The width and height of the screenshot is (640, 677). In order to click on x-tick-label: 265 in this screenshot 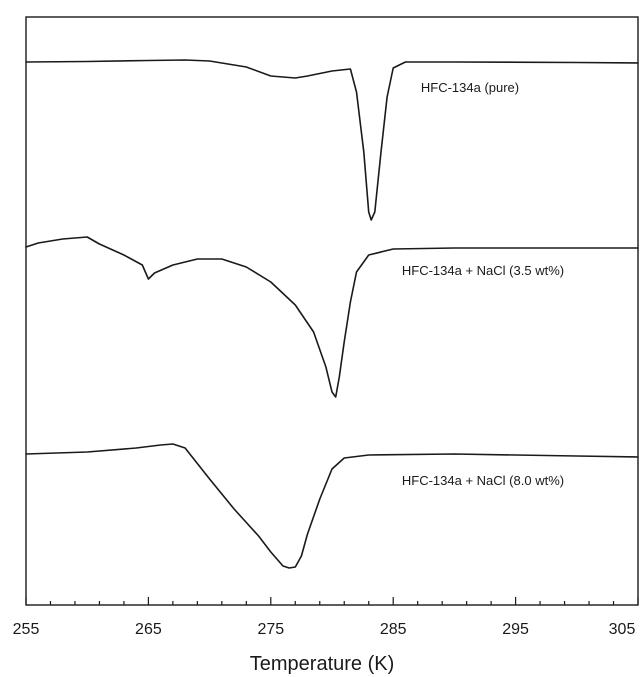, I will do `click(148, 629)`.